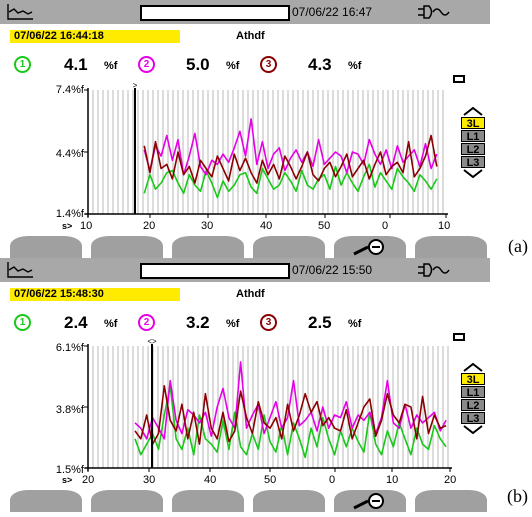 This screenshot has height=517, width=532. Describe the element at coordinates (69, 348) in the screenshot. I see `y-tick-max: 6.1%f` at that location.